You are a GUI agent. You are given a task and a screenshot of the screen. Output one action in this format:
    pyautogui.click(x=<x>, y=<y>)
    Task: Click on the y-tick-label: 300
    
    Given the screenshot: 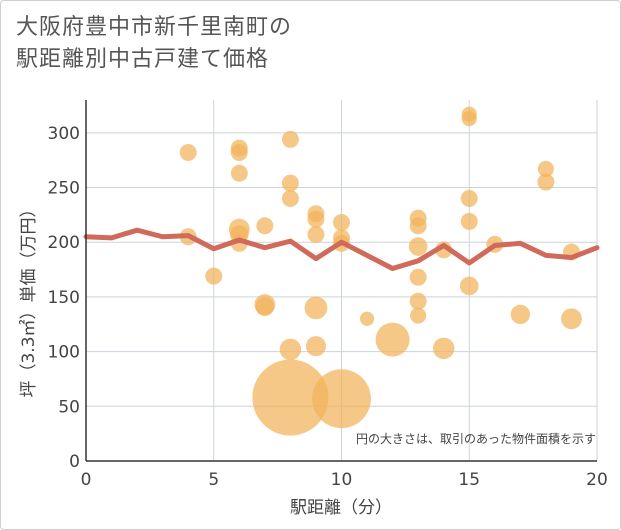 What is the action you would take?
    pyautogui.click(x=64, y=134)
    